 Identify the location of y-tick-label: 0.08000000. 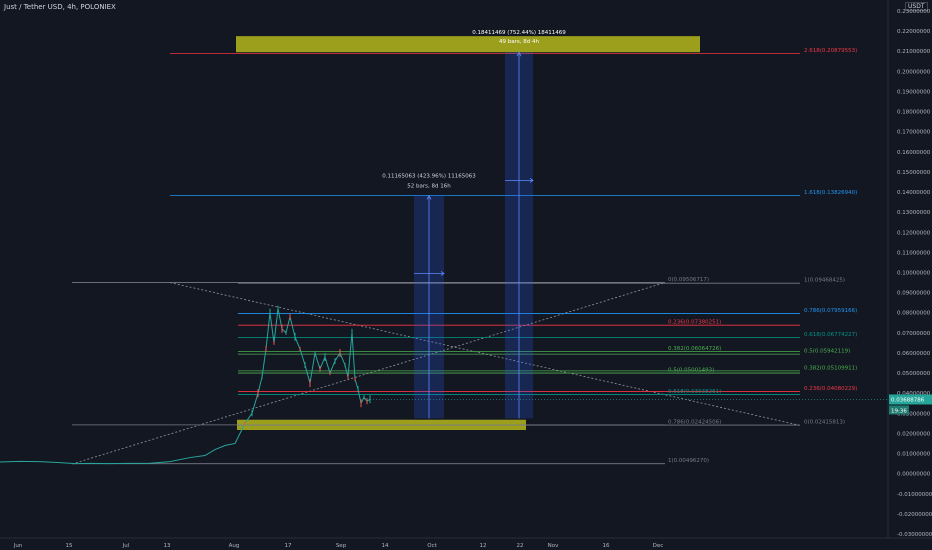
(914, 314).